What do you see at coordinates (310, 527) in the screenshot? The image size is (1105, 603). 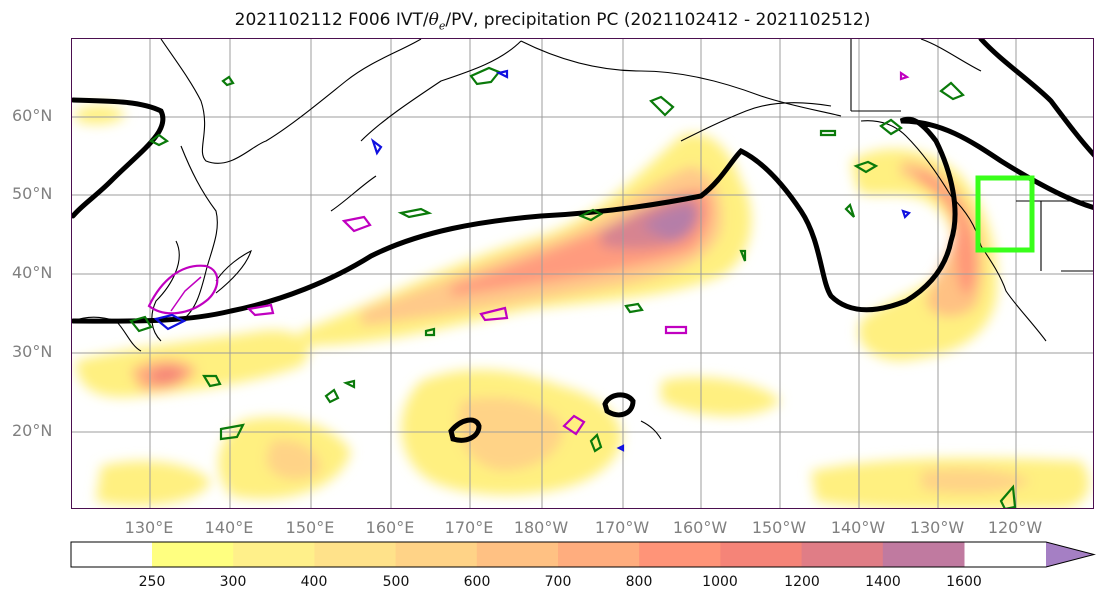 I see `lon-label-150e: 150°E` at bounding box center [310, 527].